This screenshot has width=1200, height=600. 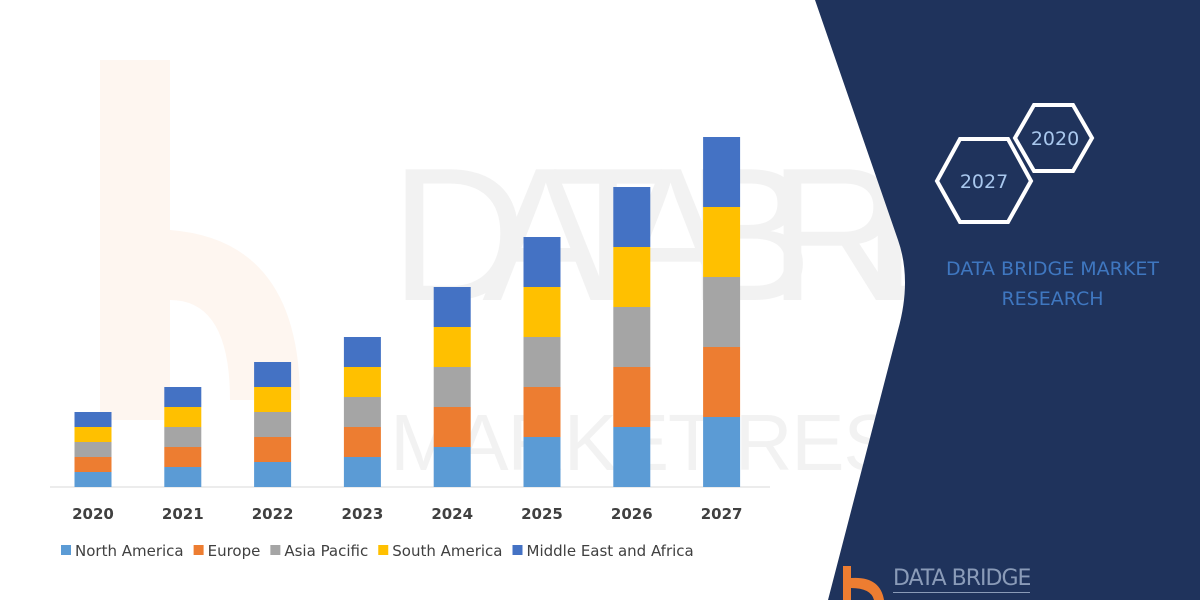 What do you see at coordinates (183, 457) in the screenshot?
I see `bar-segment-2021-europe` at bounding box center [183, 457].